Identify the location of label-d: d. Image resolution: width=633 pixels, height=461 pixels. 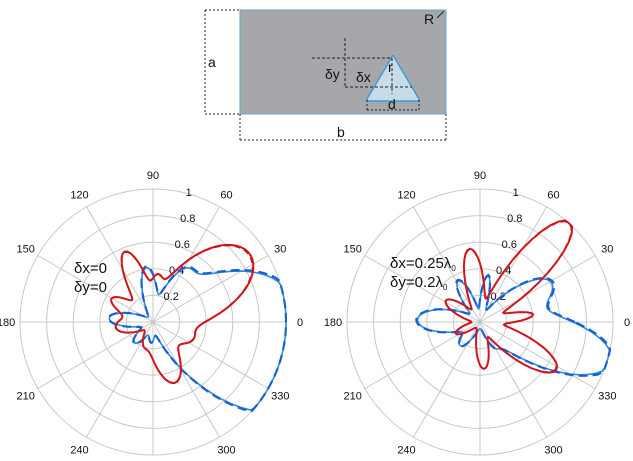
(392, 104).